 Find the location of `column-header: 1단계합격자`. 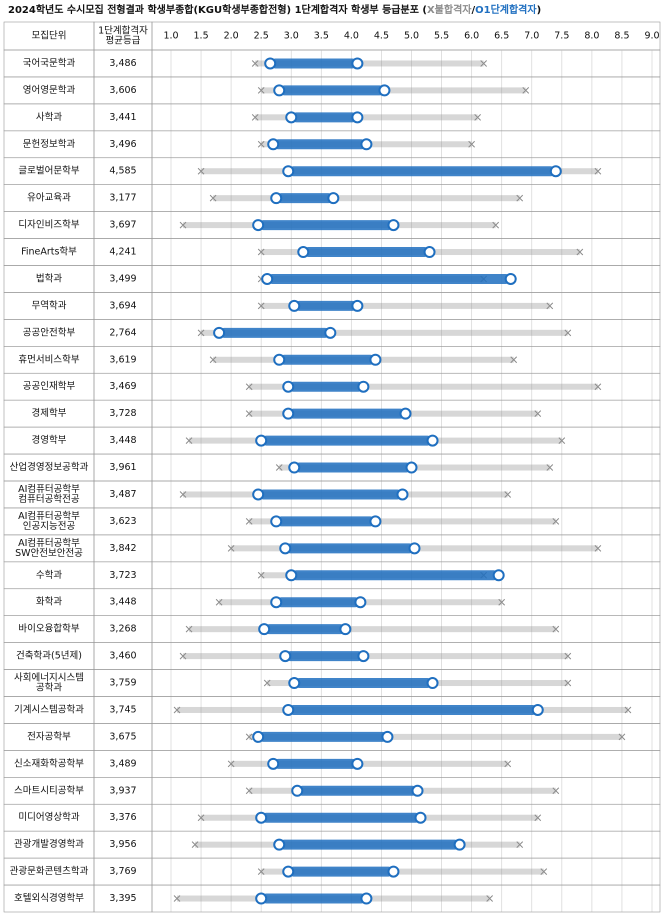

column-header: 1단계합격자 is located at coordinates (123, 31).